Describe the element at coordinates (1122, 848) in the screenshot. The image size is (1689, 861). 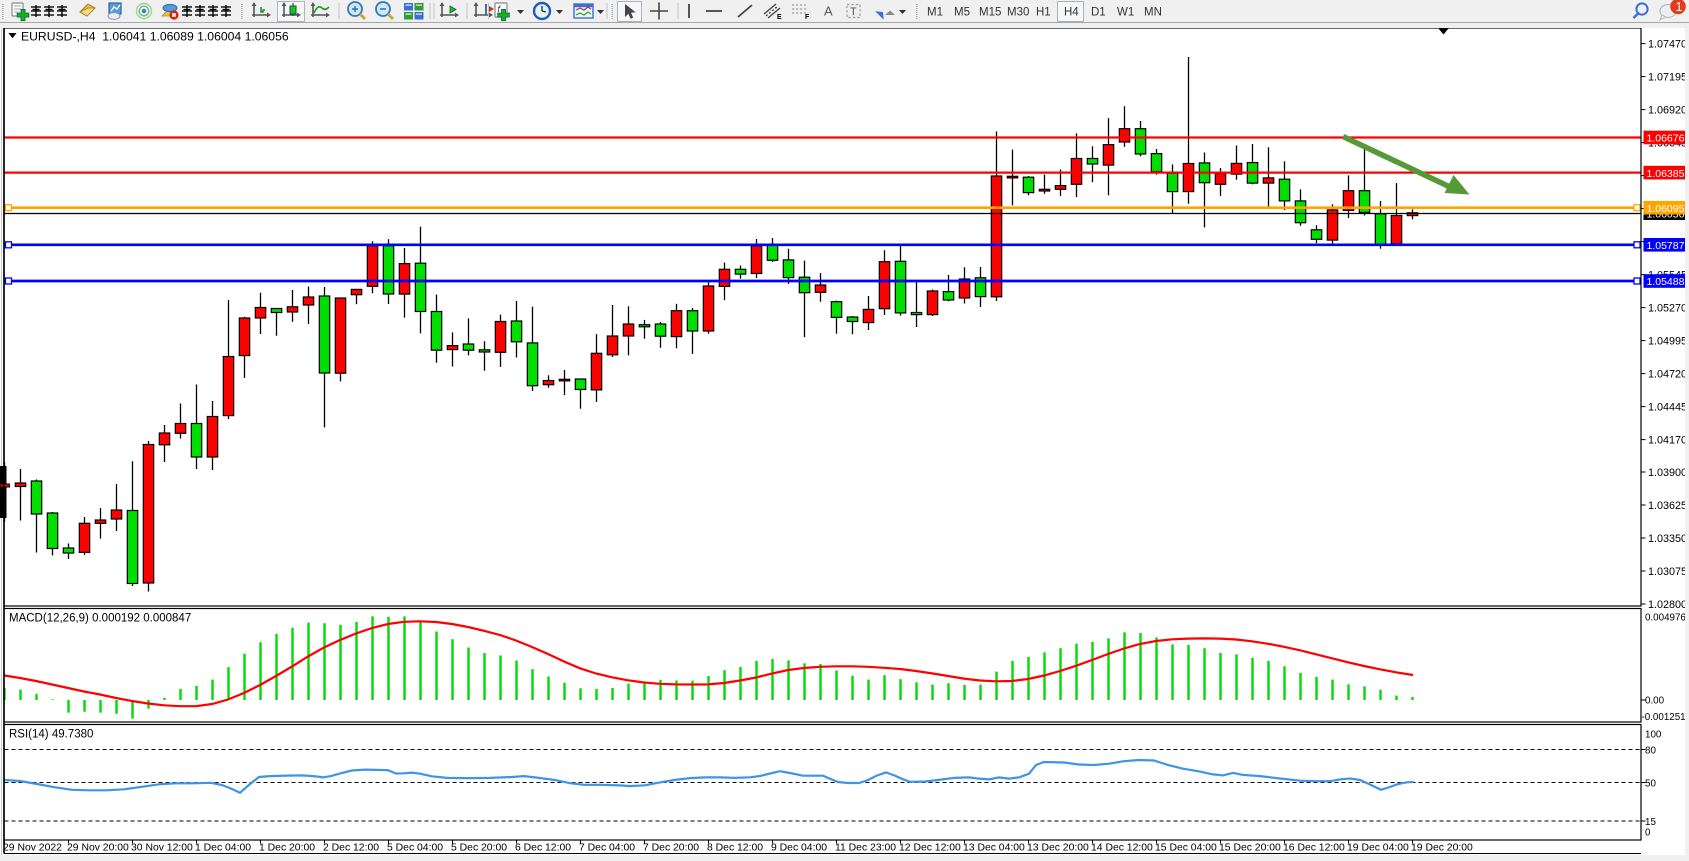
I see `svg-text: 14 Dec 12:00` at that location.